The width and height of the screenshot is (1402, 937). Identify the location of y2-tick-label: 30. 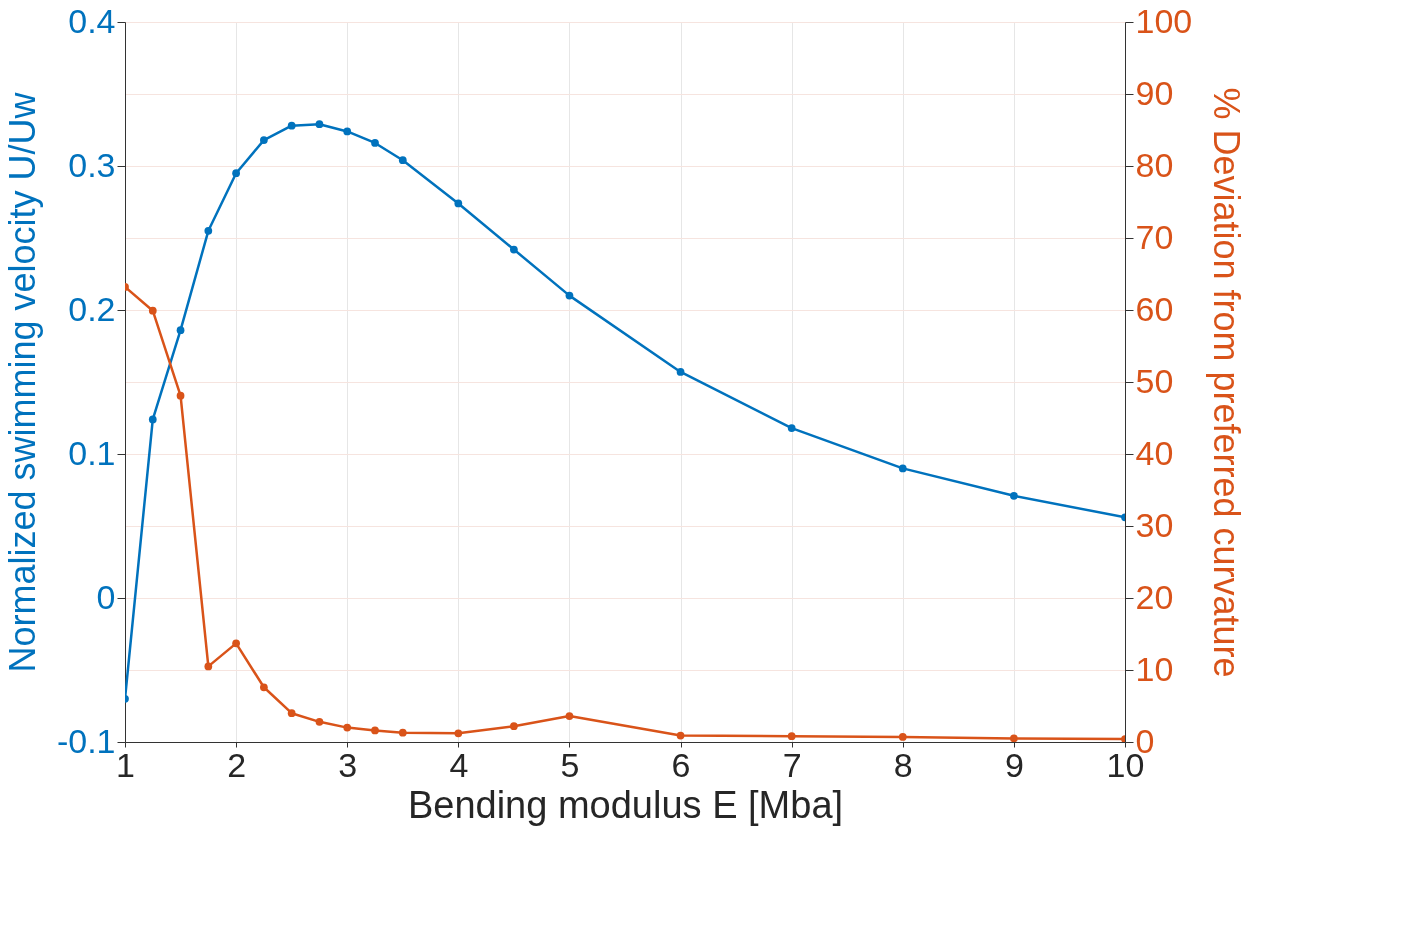
(1154, 524).